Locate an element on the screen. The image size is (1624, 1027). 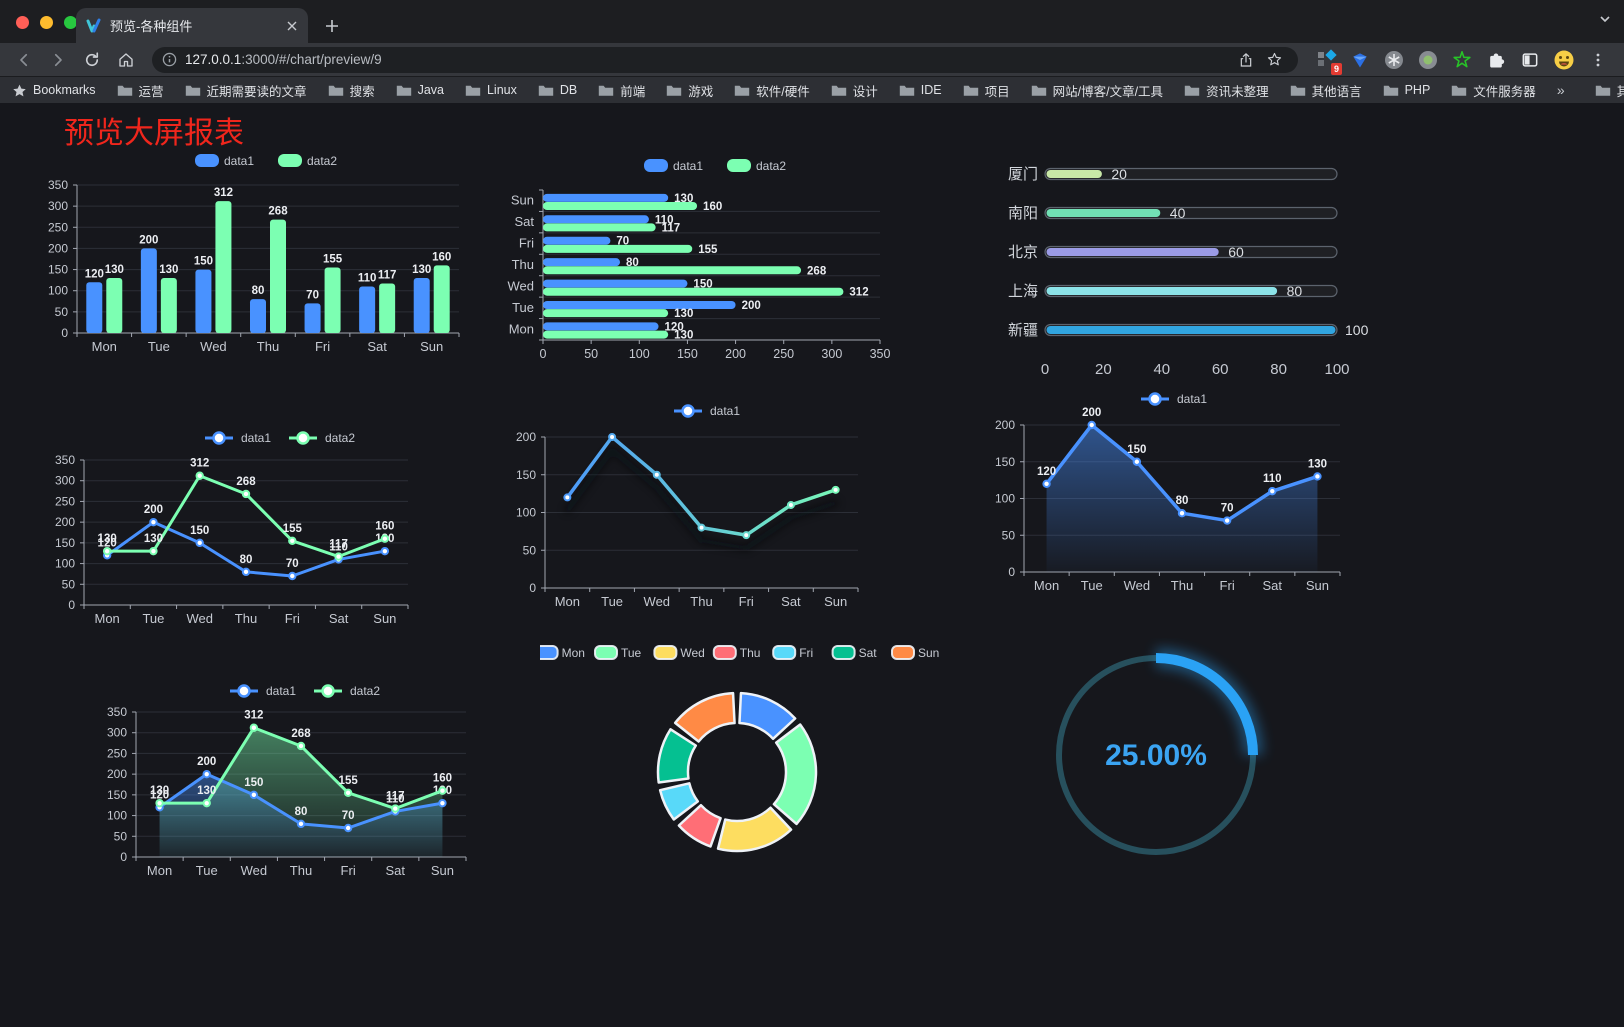
home-button-icon is located at coordinates (126, 60).